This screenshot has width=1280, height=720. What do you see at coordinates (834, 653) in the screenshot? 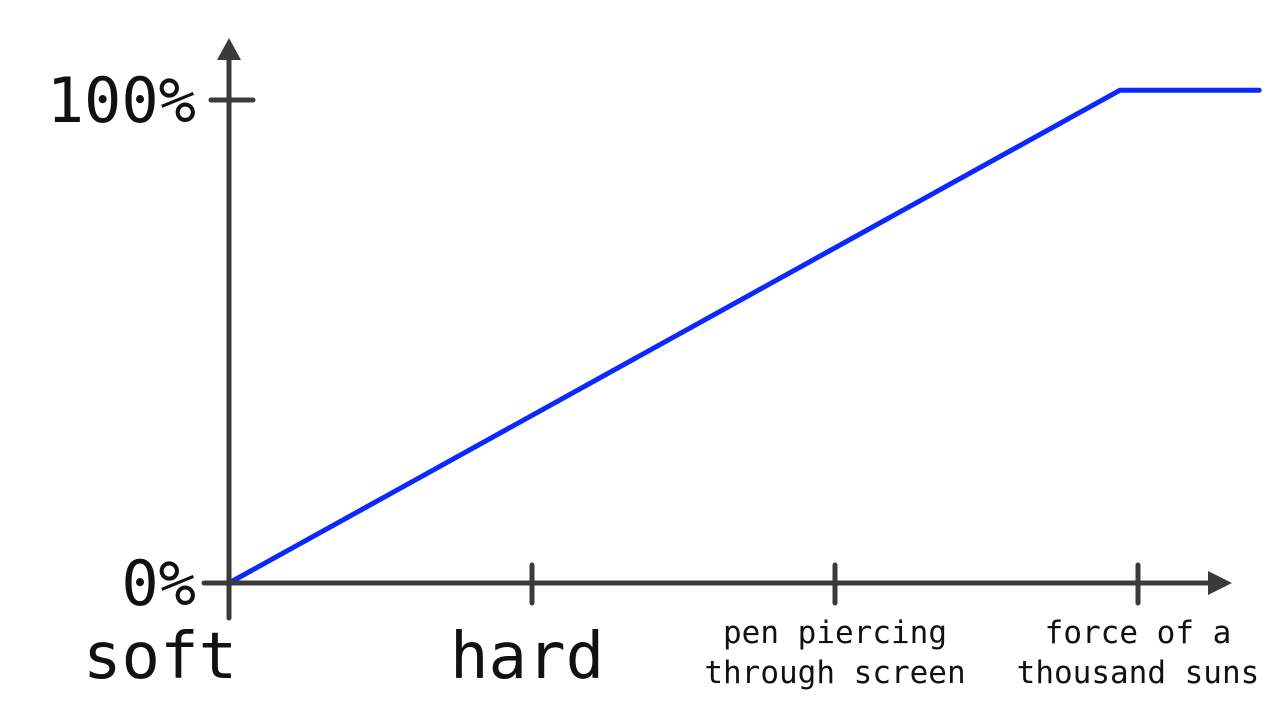
I see `x-tick-label-2: pen piercing through screen` at bounding box center [834, 653].